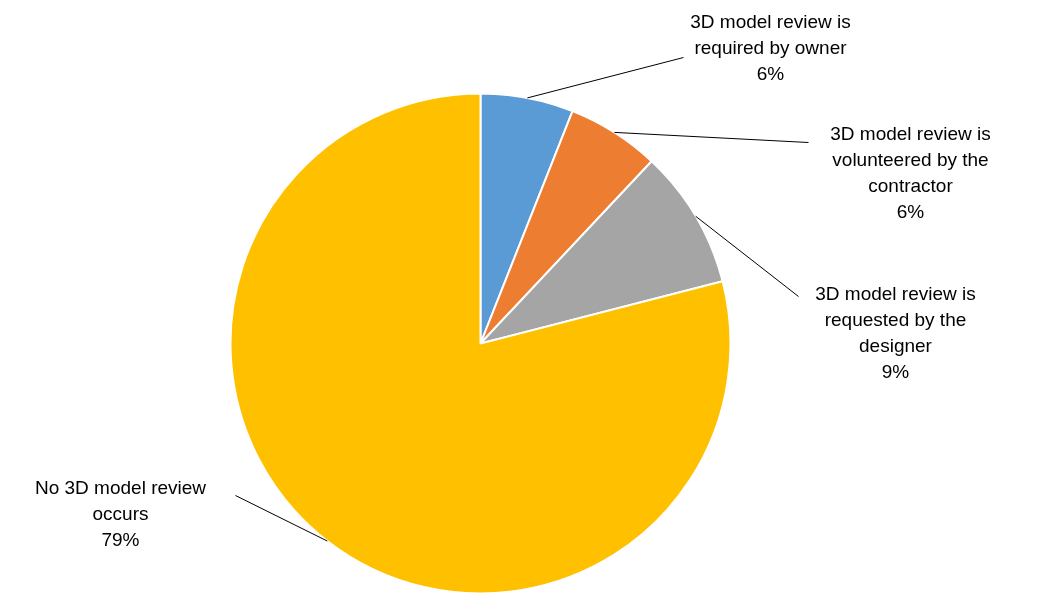  I want to click on slice-label: No 3D model review occurs, so click(120, 500).